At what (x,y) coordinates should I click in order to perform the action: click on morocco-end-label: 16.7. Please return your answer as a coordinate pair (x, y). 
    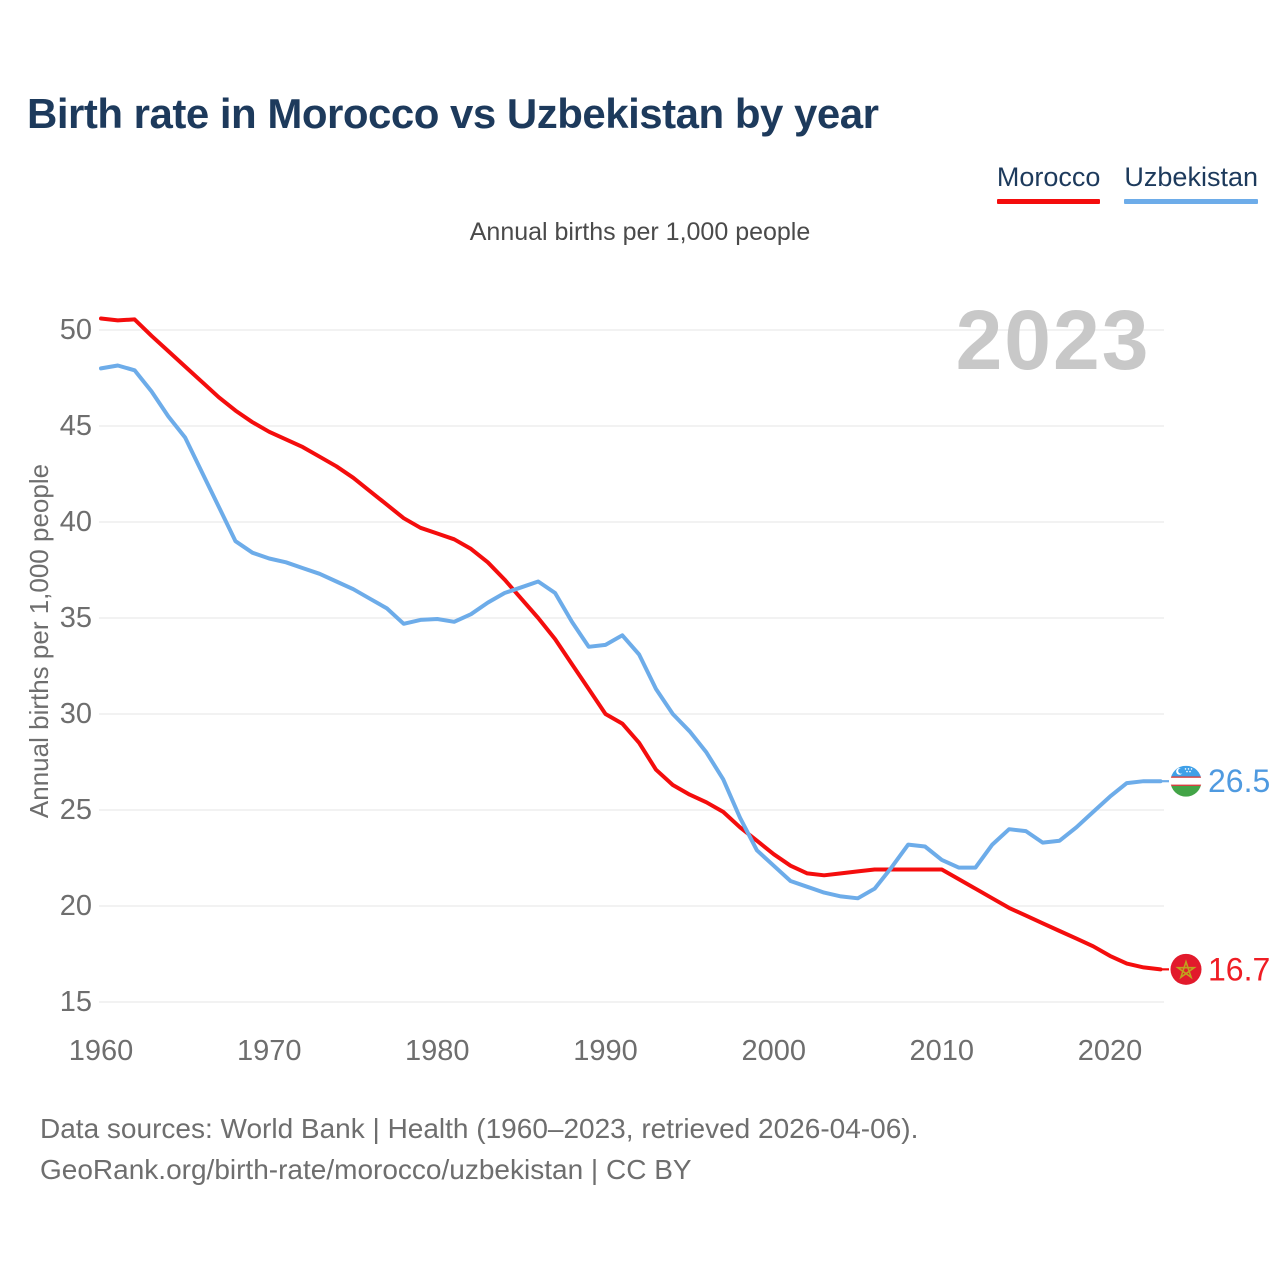
    Looking at the image, I should click on (1239, 969).